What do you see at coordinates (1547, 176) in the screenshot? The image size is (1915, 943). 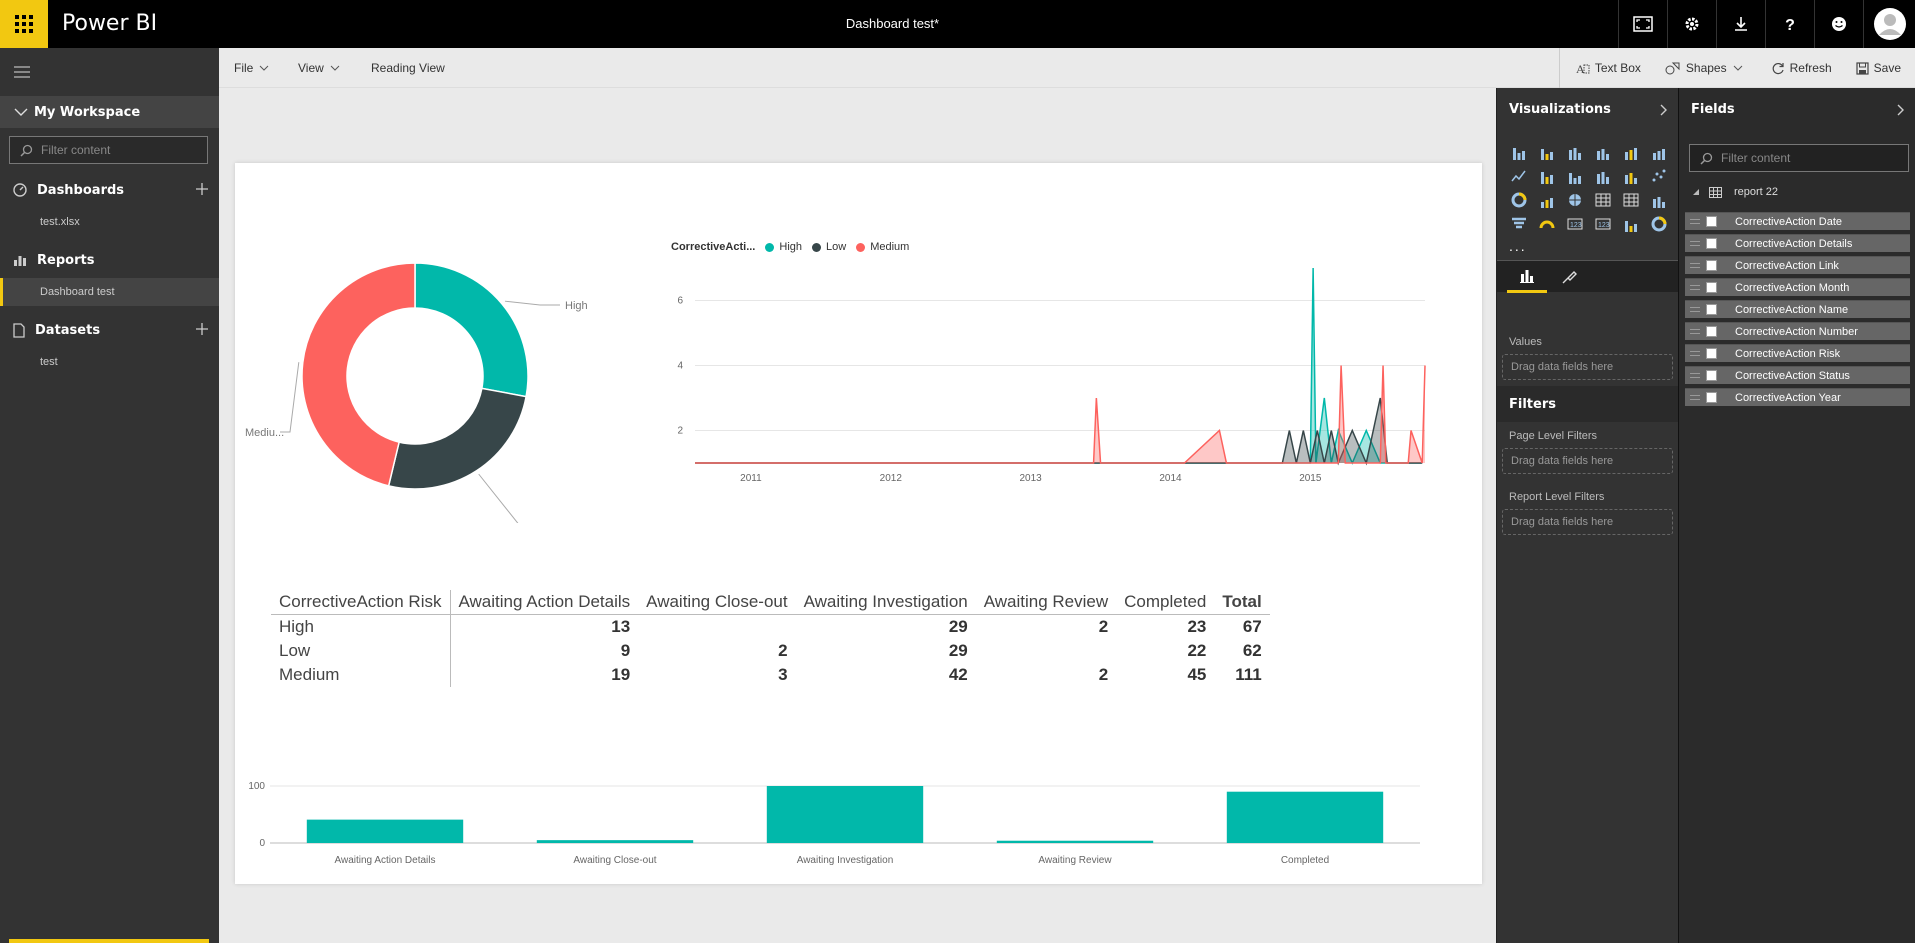 I see `area-visual-icon` at bounding box center [1547, 176].